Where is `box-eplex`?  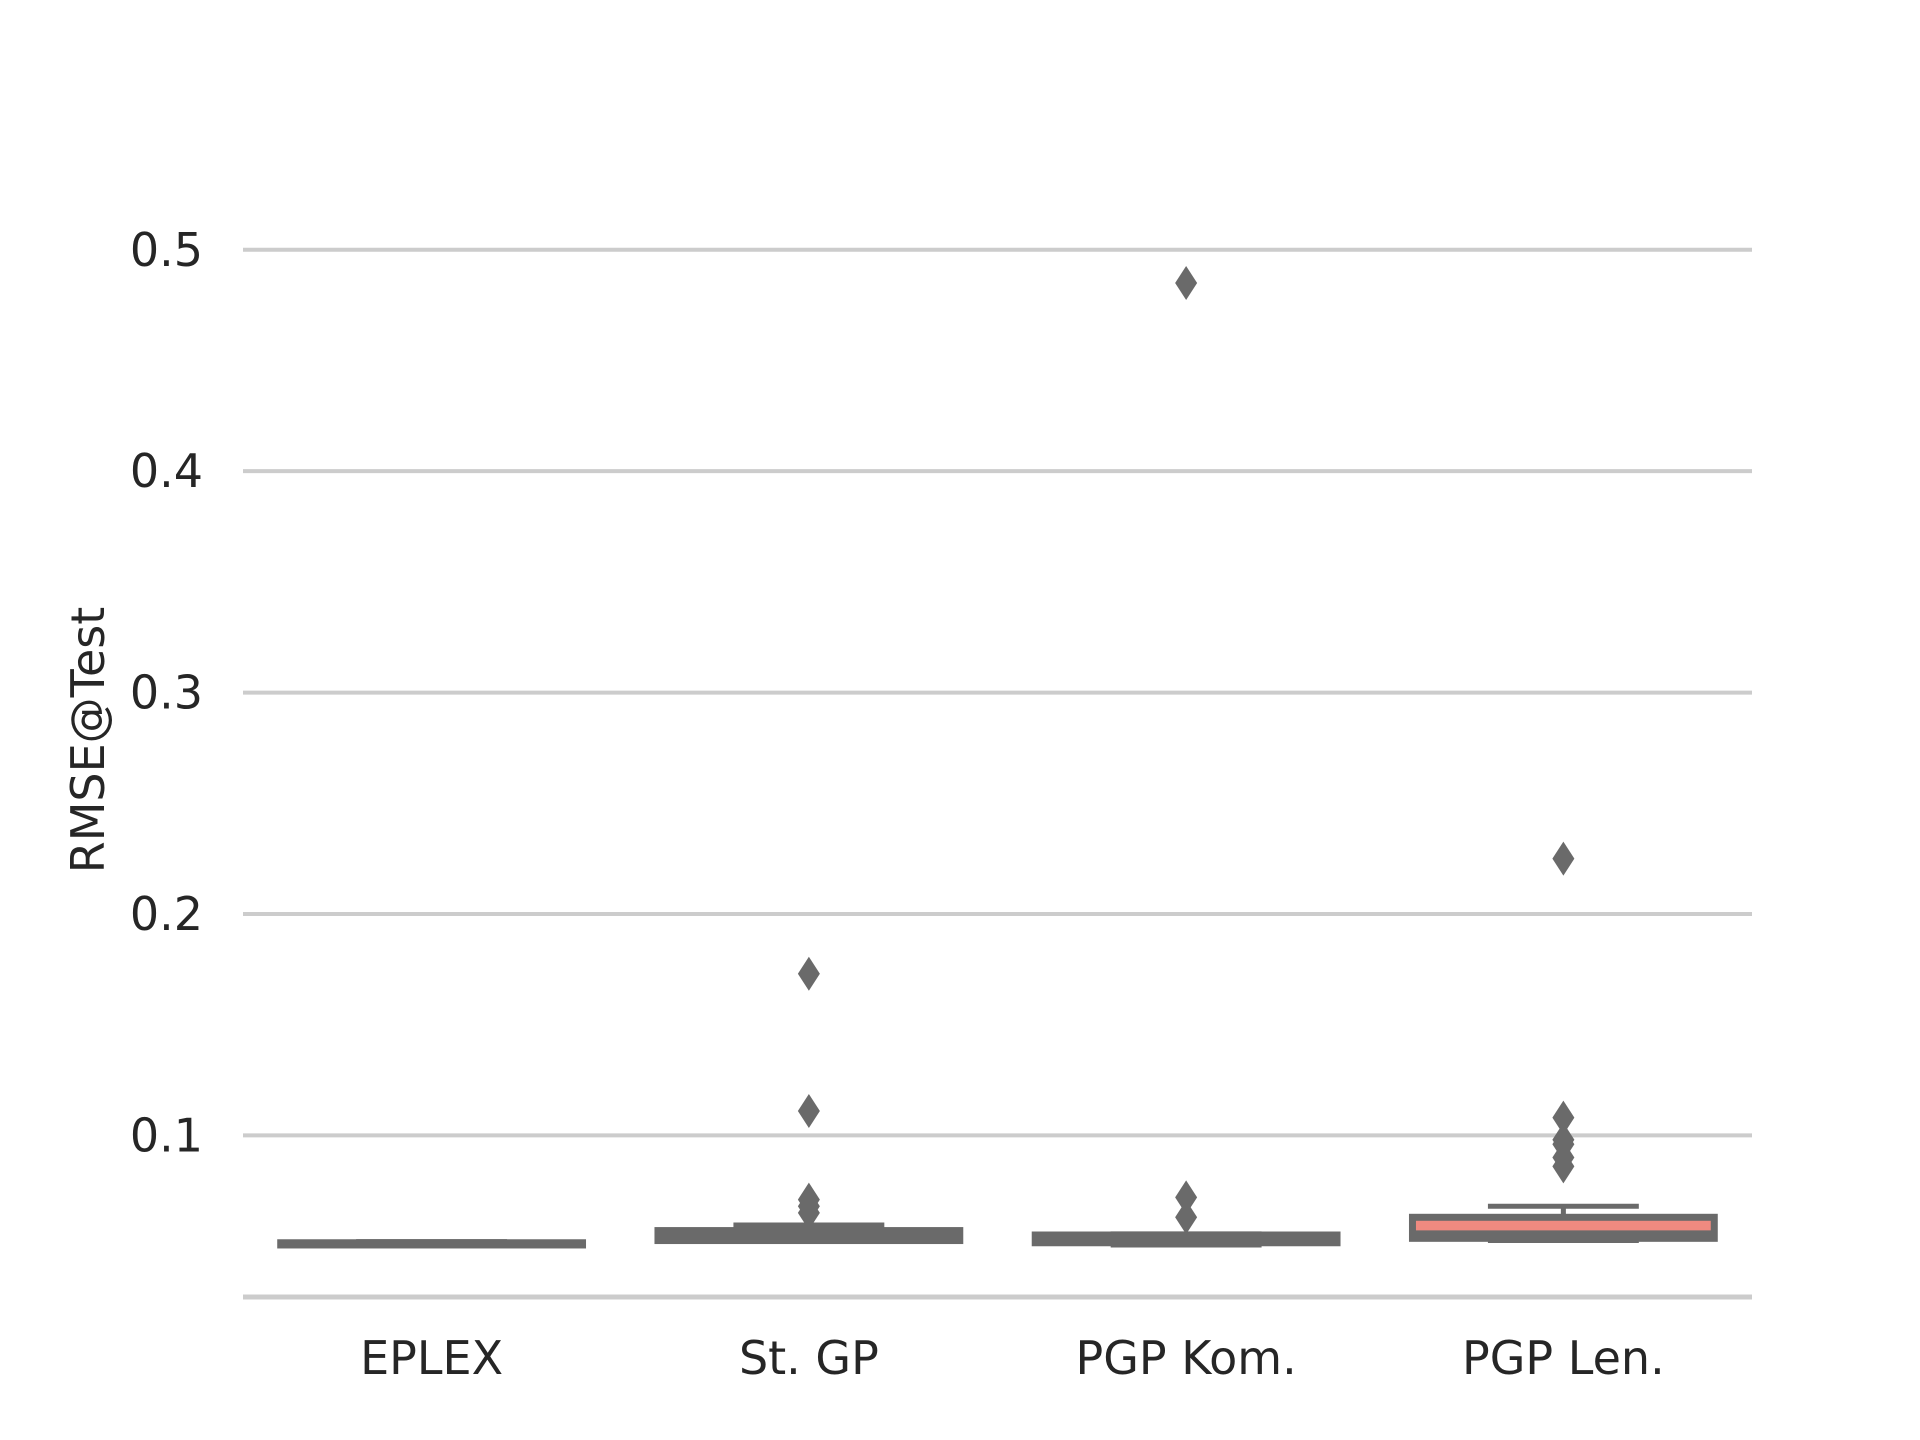
box-eplex is located at coordinates (432, 1244).